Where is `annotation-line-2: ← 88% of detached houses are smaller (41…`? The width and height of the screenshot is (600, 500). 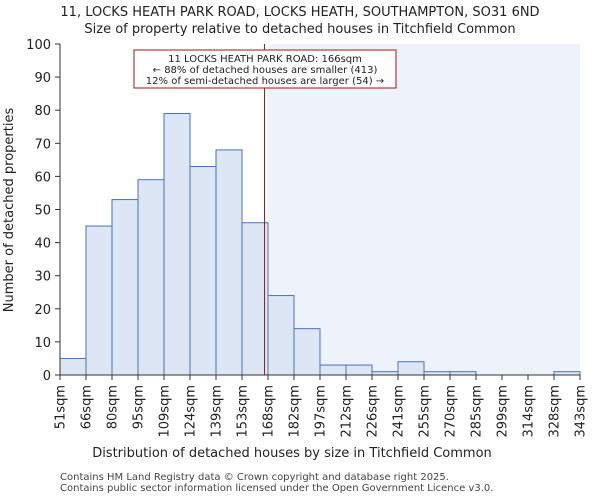 annotation-line-2: ← 88% of detached houses are smaller (41… is located at coordinates (265, 70).